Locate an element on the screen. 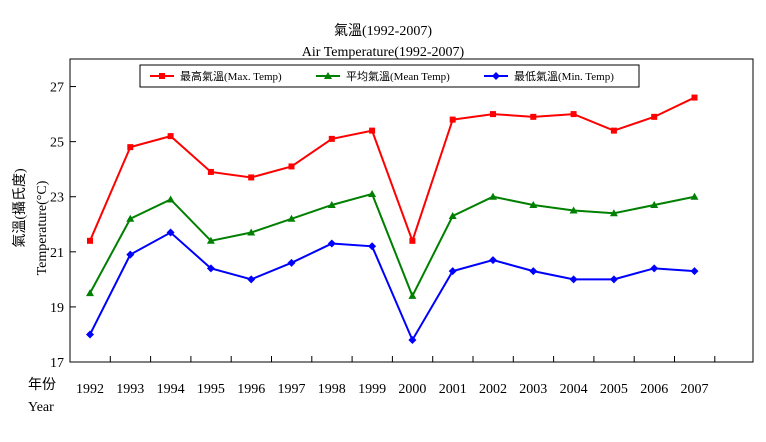  y-axis-label-en: Temperature(°C) is located at coordinates (42, 227).